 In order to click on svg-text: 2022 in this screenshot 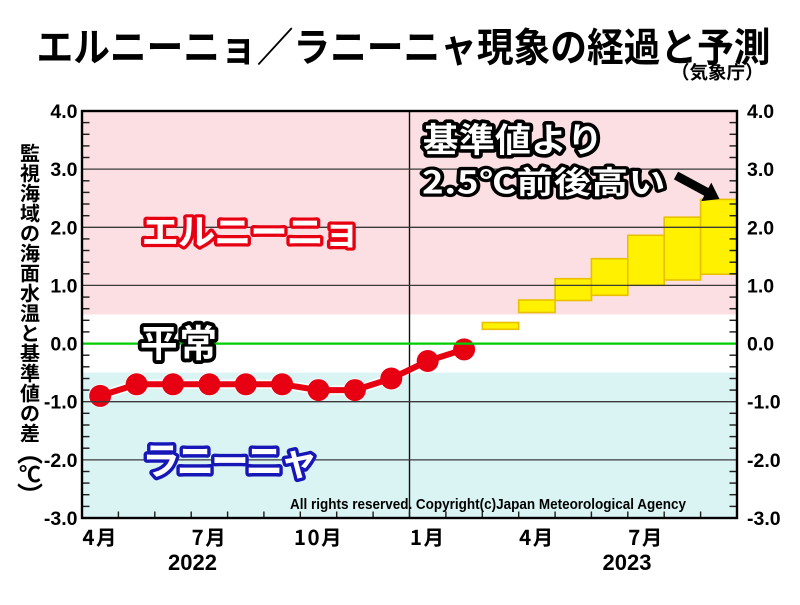, I will do `click(192, 562)`.